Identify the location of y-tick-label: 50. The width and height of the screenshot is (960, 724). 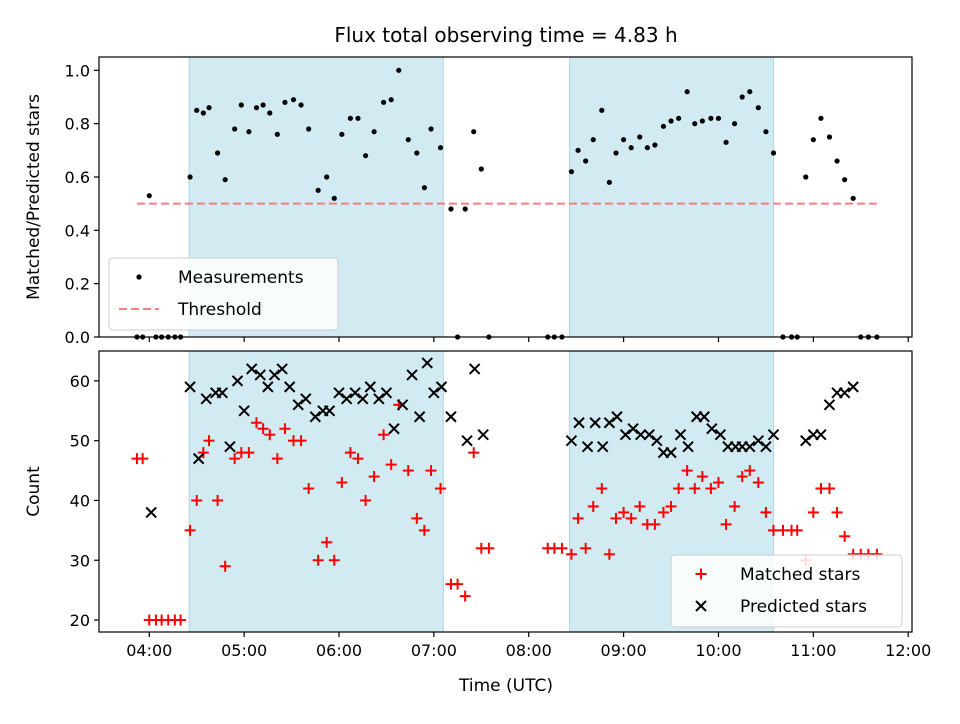
(80, 441).